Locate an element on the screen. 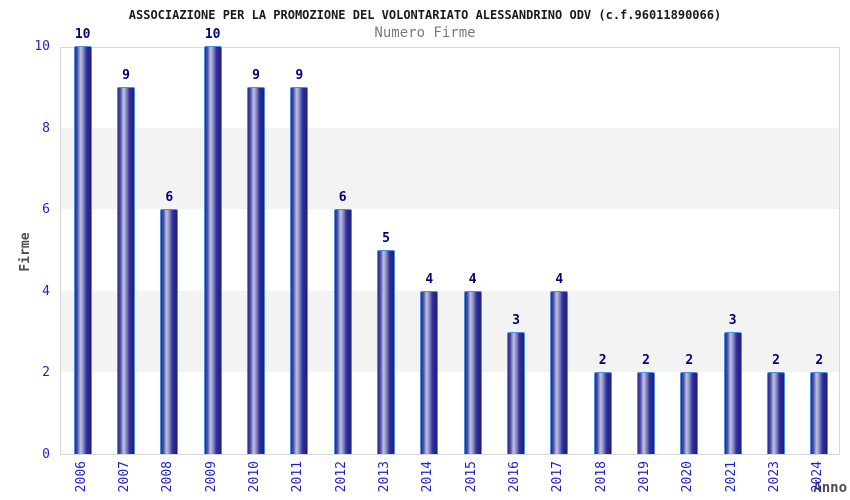 This screenshot has width=850, height=500. x-tick-label-2023: 2023 is located at coordinates (774, 477).